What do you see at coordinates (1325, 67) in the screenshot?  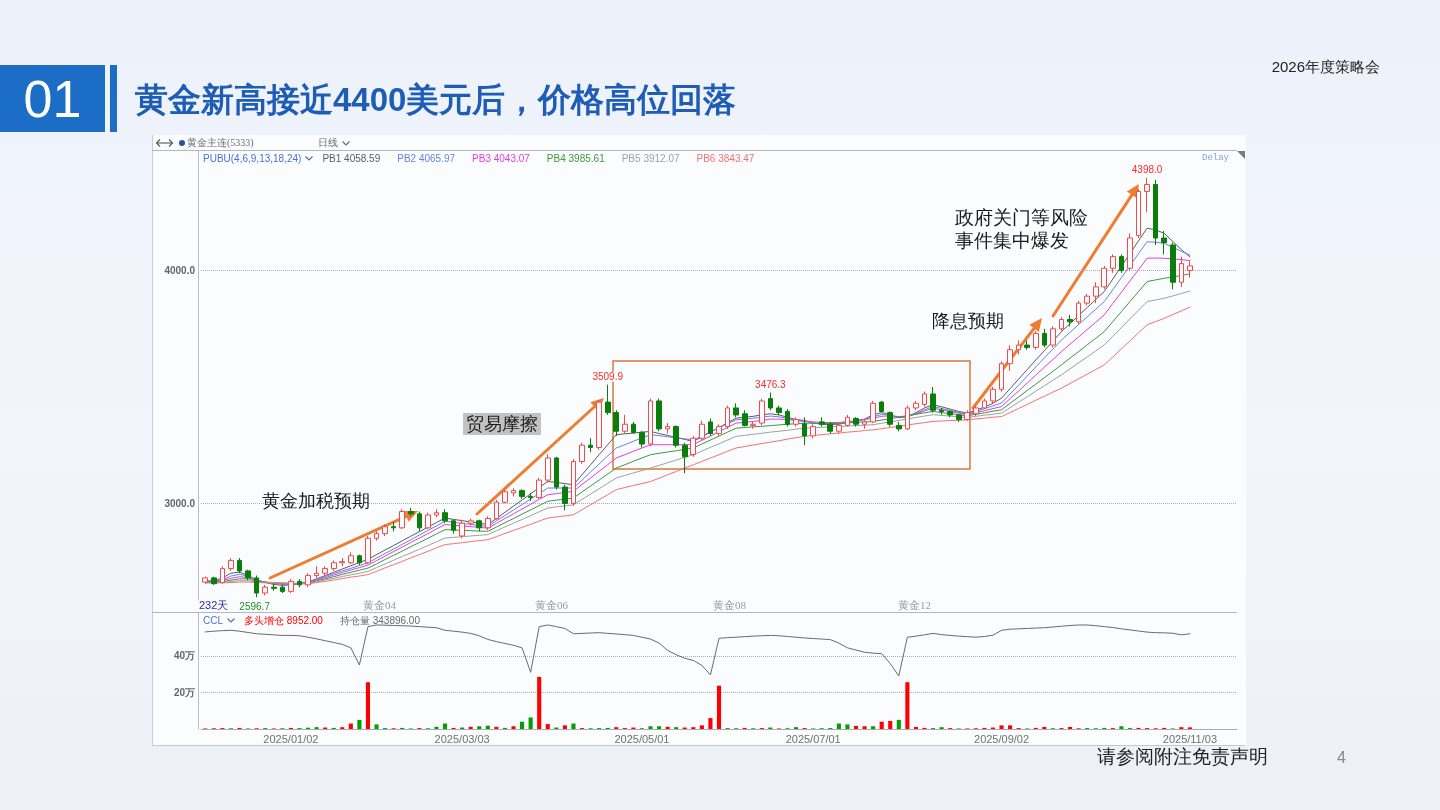 I see `text: 2026年度策略会` at bounding box center [1325, 67].